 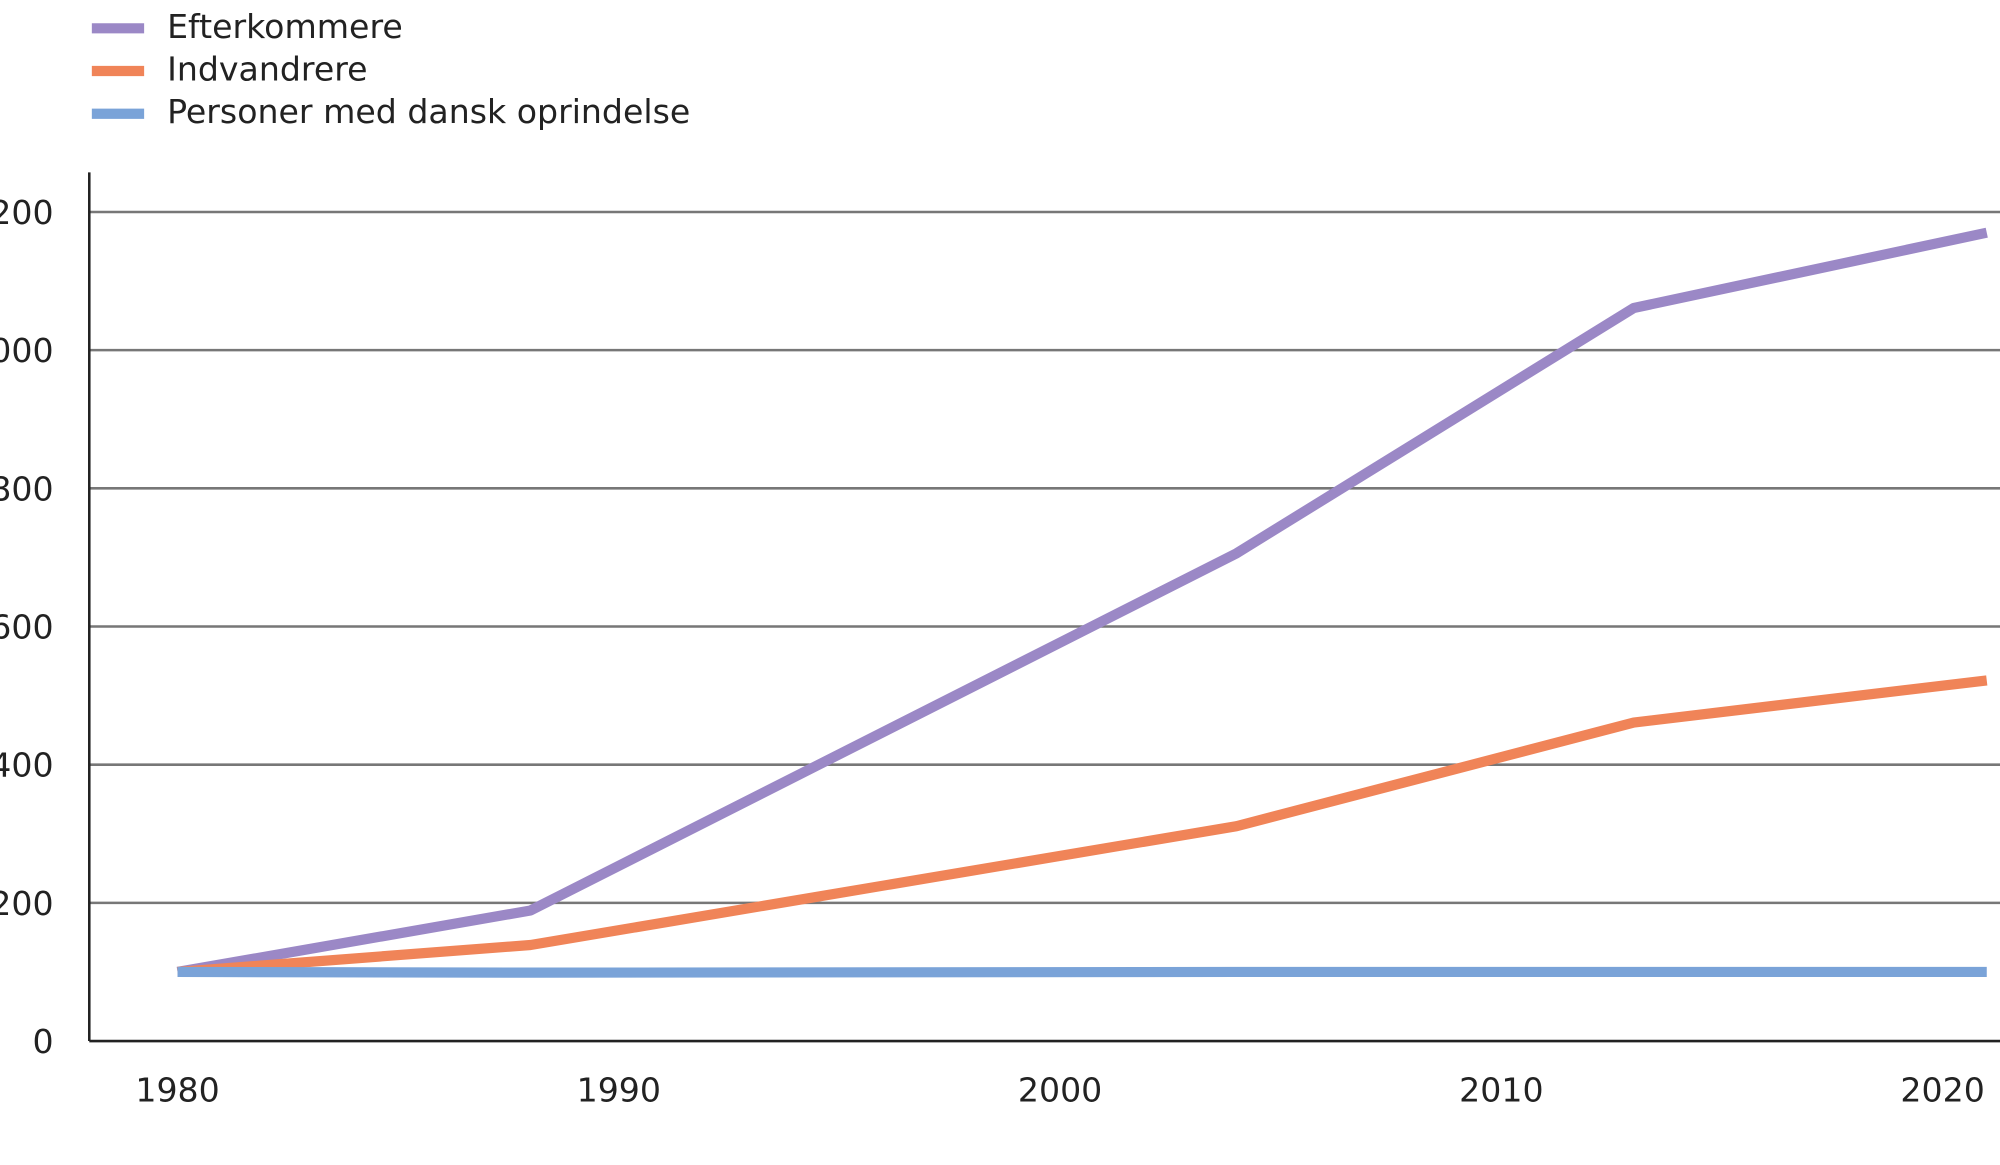 I want to click on y-tick-label: 800, so click(x=27, y=488).